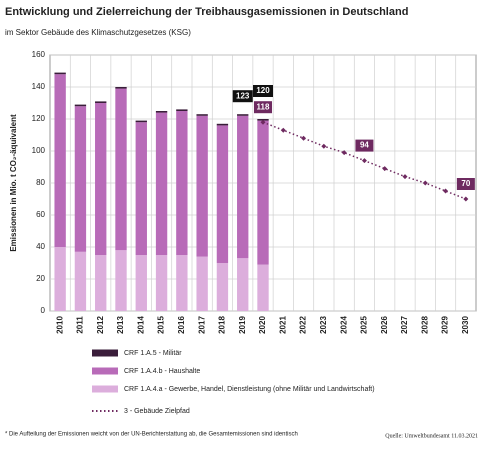 This screenshot has height=450, width=483. What do you see at coordinates (39, 118) in the screenshot?
I see `y-tick-label: 120` at bounding box center [39, 118].